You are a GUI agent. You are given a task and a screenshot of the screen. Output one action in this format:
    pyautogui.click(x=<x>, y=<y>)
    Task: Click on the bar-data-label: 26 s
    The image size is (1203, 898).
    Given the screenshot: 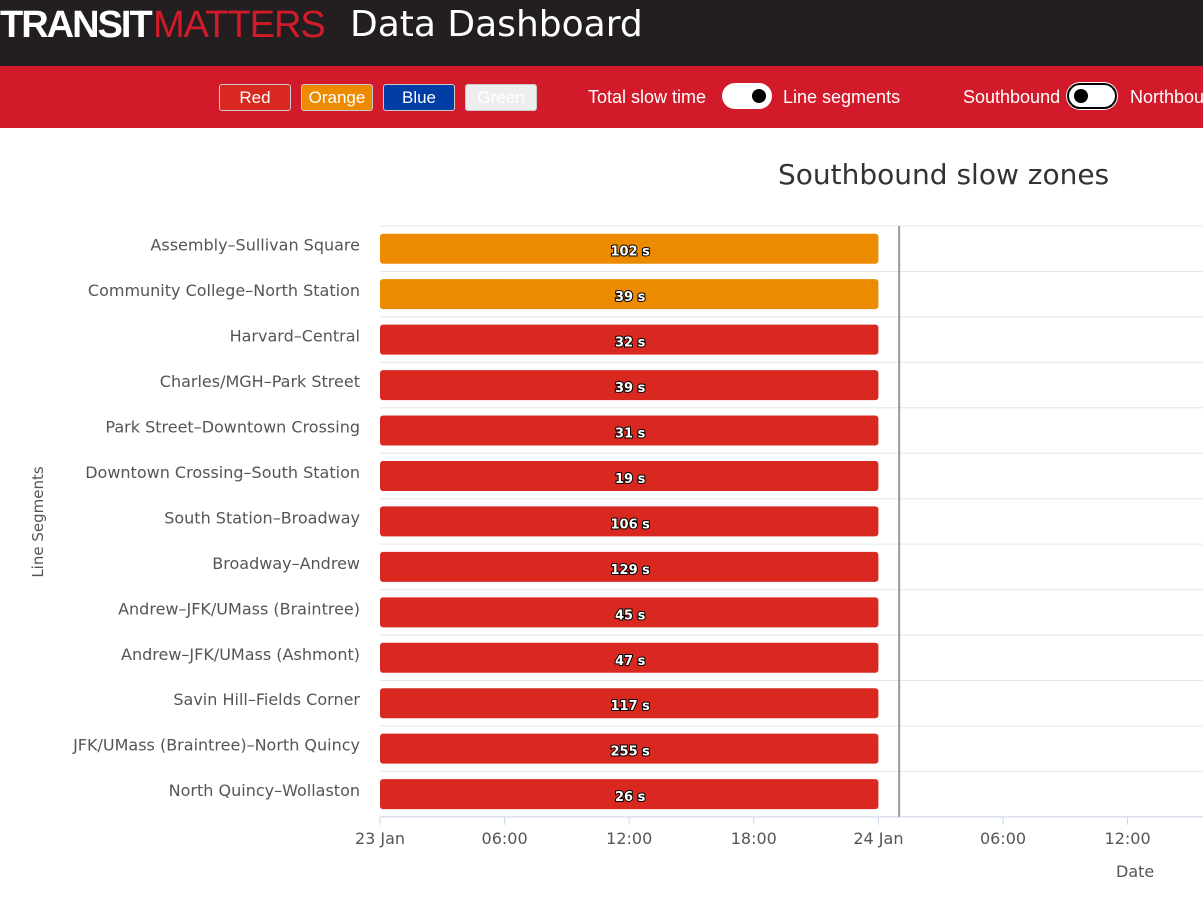 What is the action you would take?
    pyautogui.click(x=630, y=797)
    